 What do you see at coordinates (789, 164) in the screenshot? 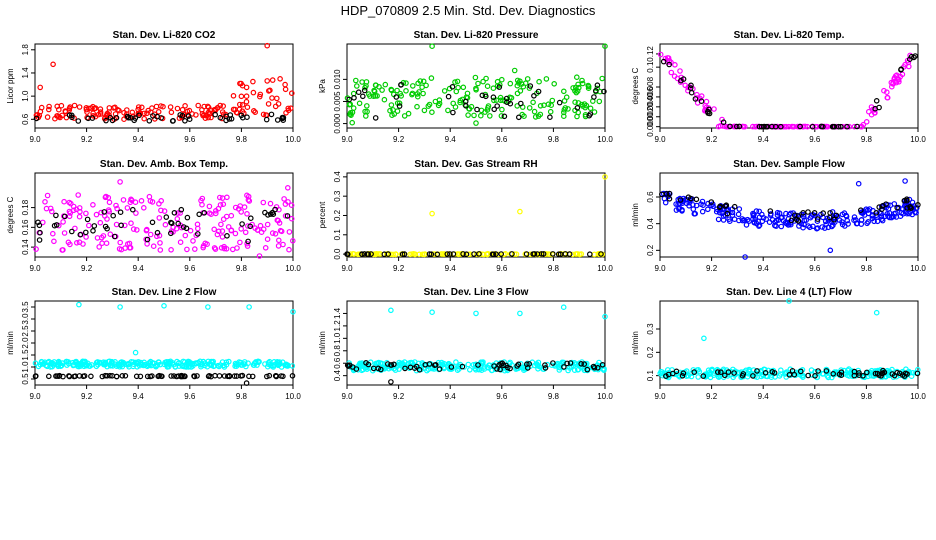
I see `panel-title: Stan. Dev. Sample Flow` at bounding box center [789, 164].